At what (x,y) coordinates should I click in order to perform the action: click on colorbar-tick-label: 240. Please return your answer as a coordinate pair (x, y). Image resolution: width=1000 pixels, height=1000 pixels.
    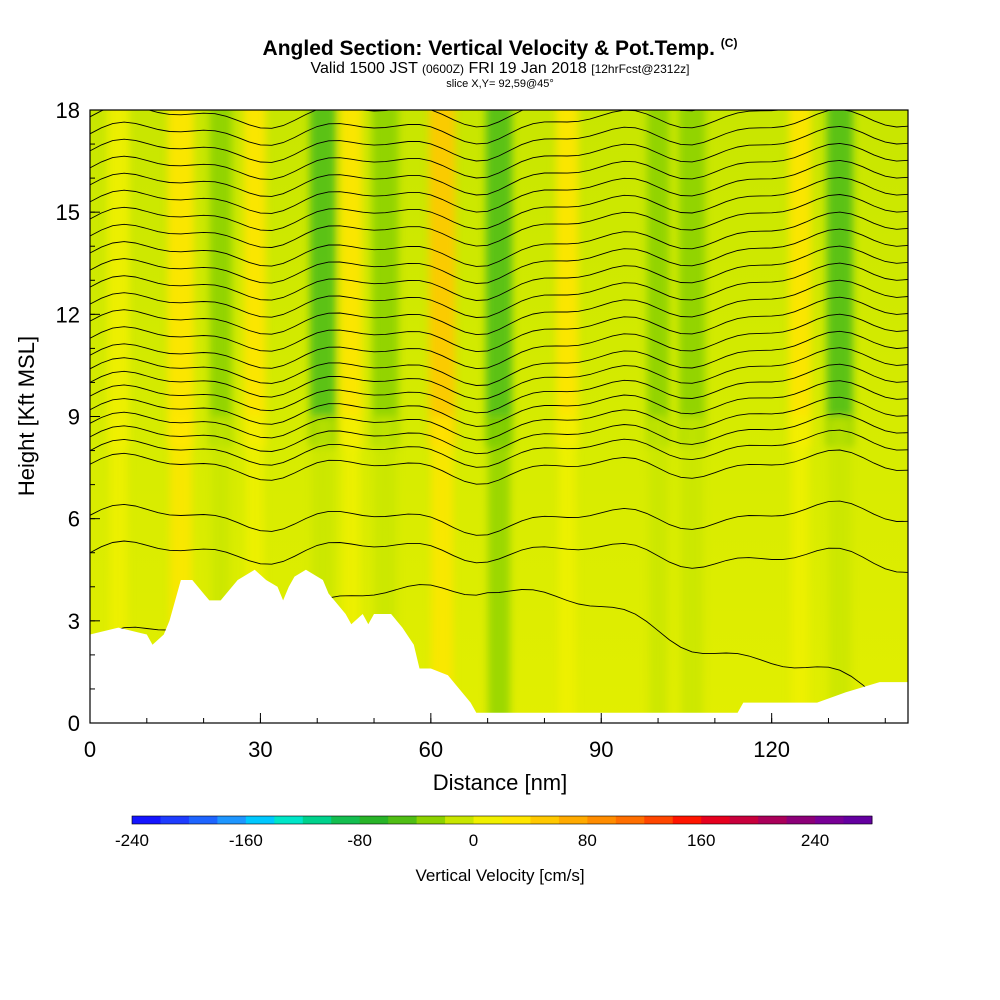
    Looking at the image, I should click on (815, 840).